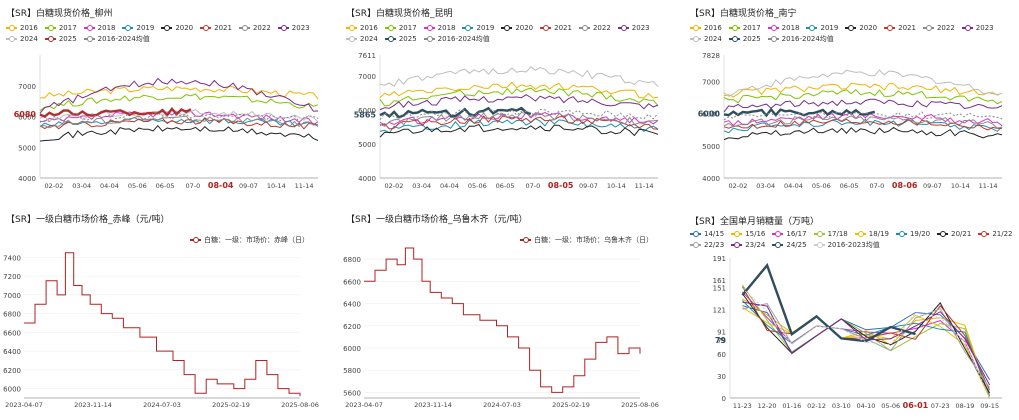 This screenshot has height=420, width=1019. Describe the element at coordinates (162, 405) in the screenshot. I see `x-tick-label: 2024-07-03` at that location.